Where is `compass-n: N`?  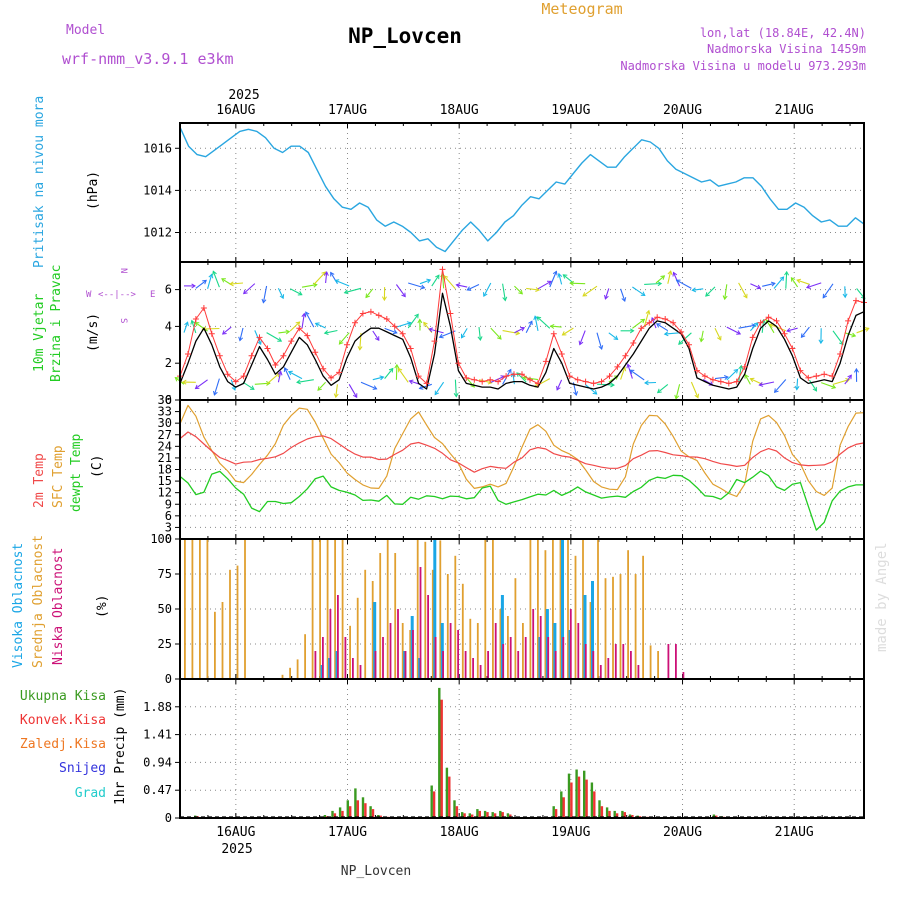 compass-n: N is located at coordinates (123, 270).